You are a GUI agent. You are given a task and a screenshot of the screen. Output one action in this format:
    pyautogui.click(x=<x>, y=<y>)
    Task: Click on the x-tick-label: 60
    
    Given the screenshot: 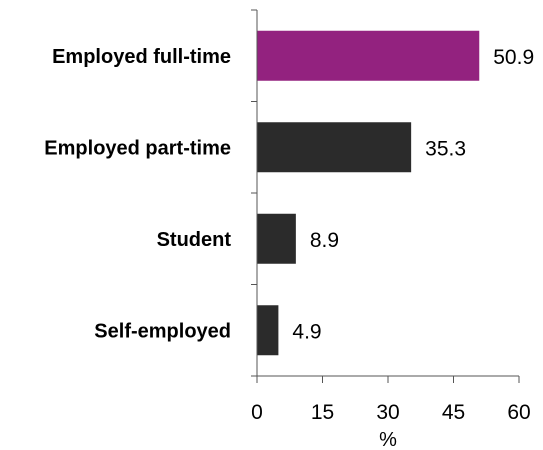 What is the action you would take?
    pyautogui.click(x=518, y=412)
    